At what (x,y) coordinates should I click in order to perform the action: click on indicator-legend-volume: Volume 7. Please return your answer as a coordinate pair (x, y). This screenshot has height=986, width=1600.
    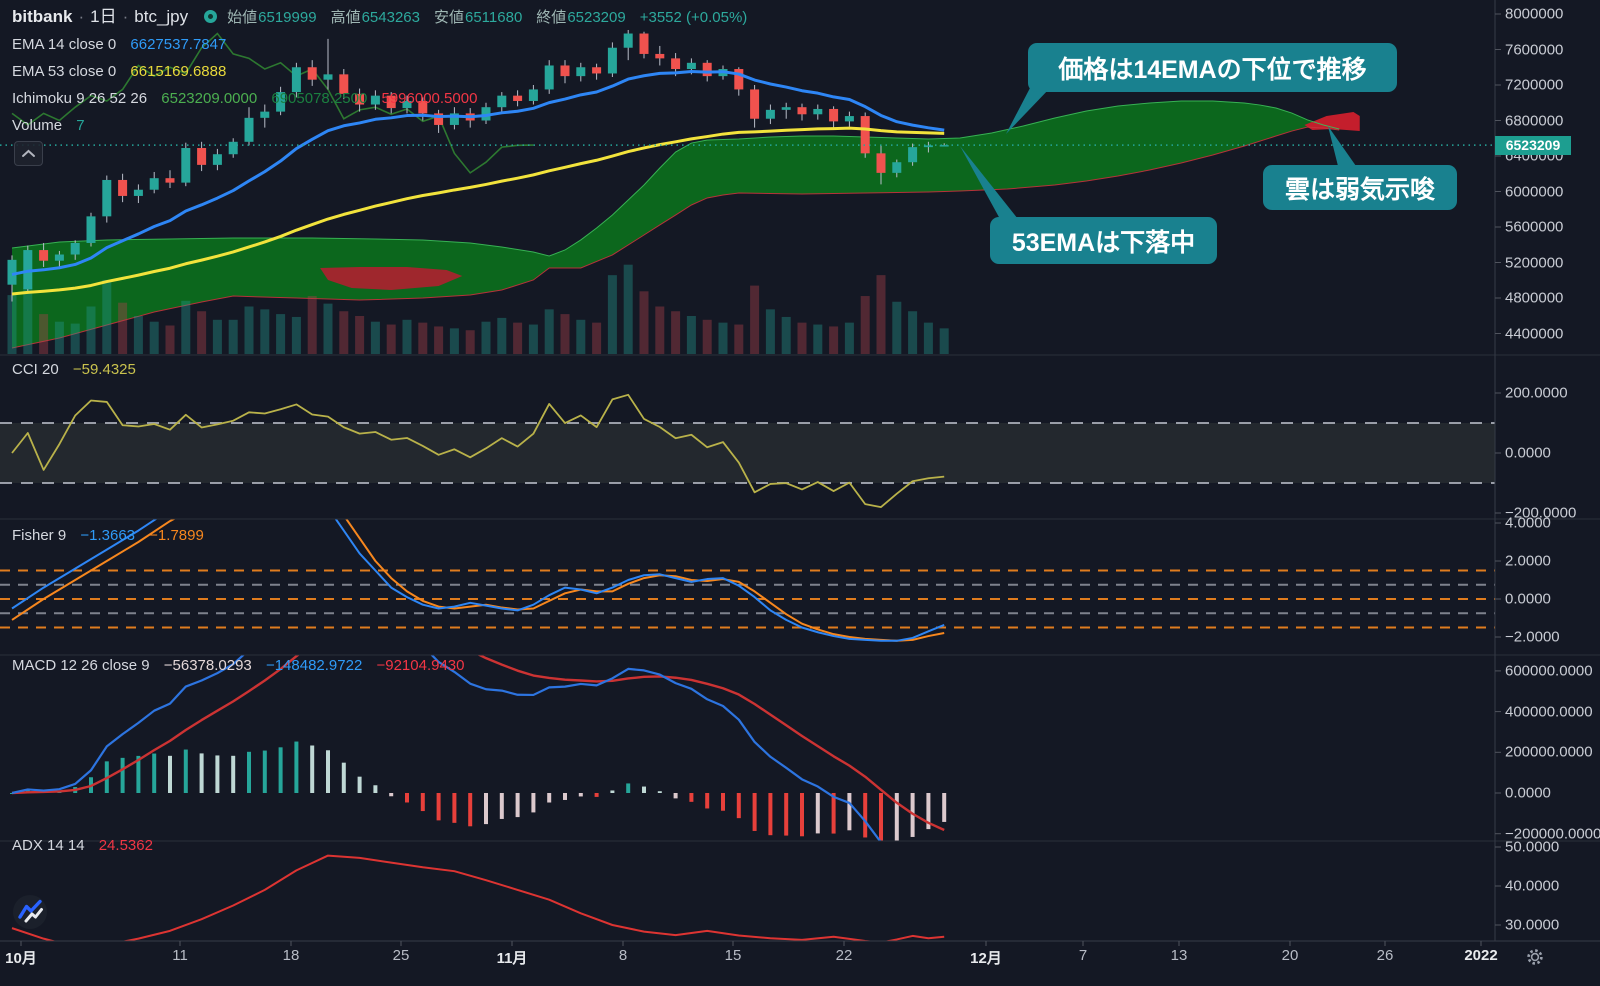
    Looking at the image, I should click on (48, 126).